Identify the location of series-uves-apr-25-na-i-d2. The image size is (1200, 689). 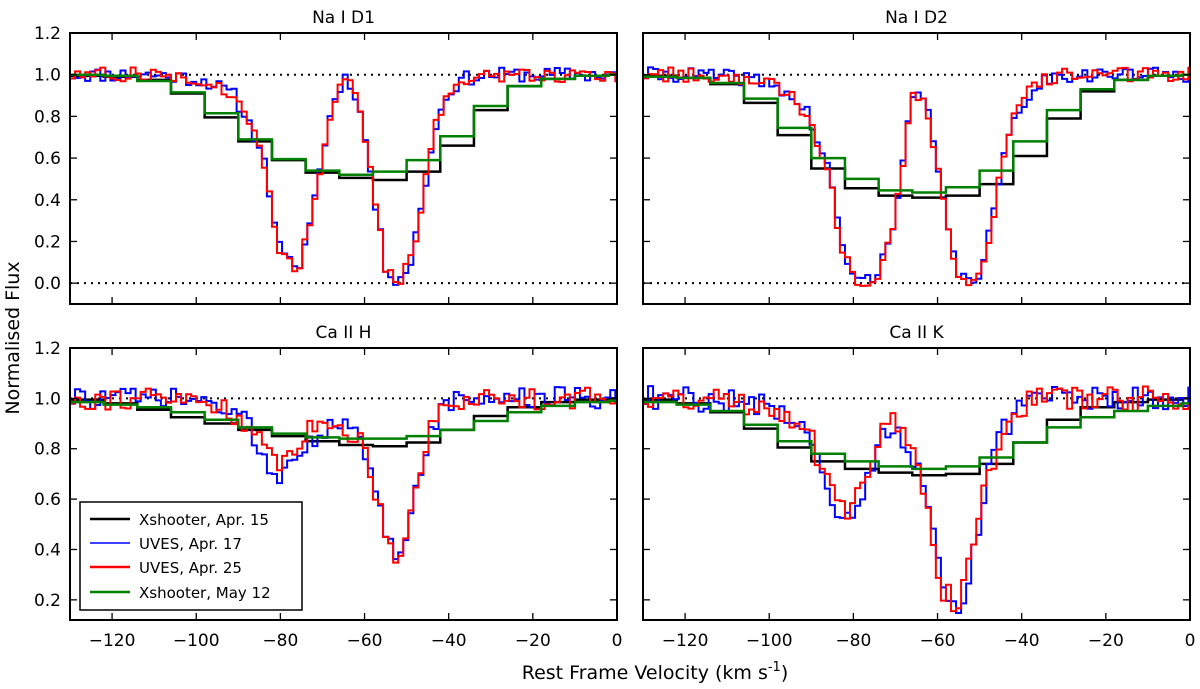
(916, 176).